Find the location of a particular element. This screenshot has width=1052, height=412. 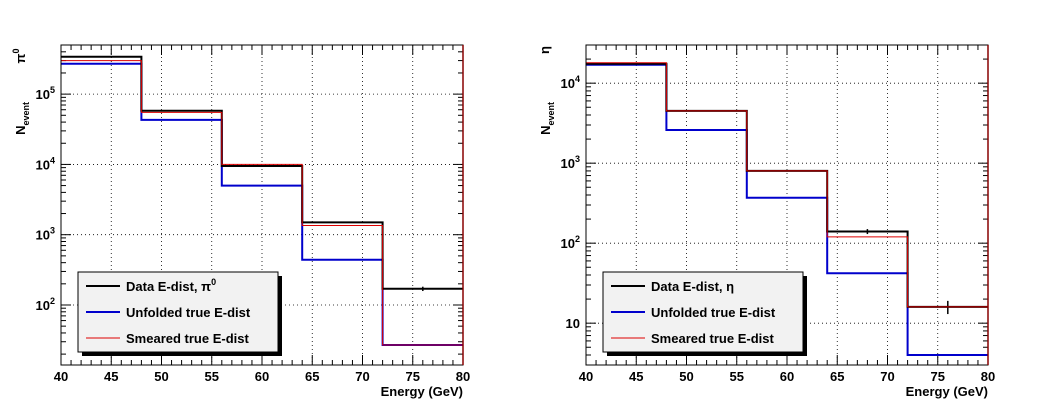

legend-label: Data E-dist, π0 is located at coordinates (171, 285).